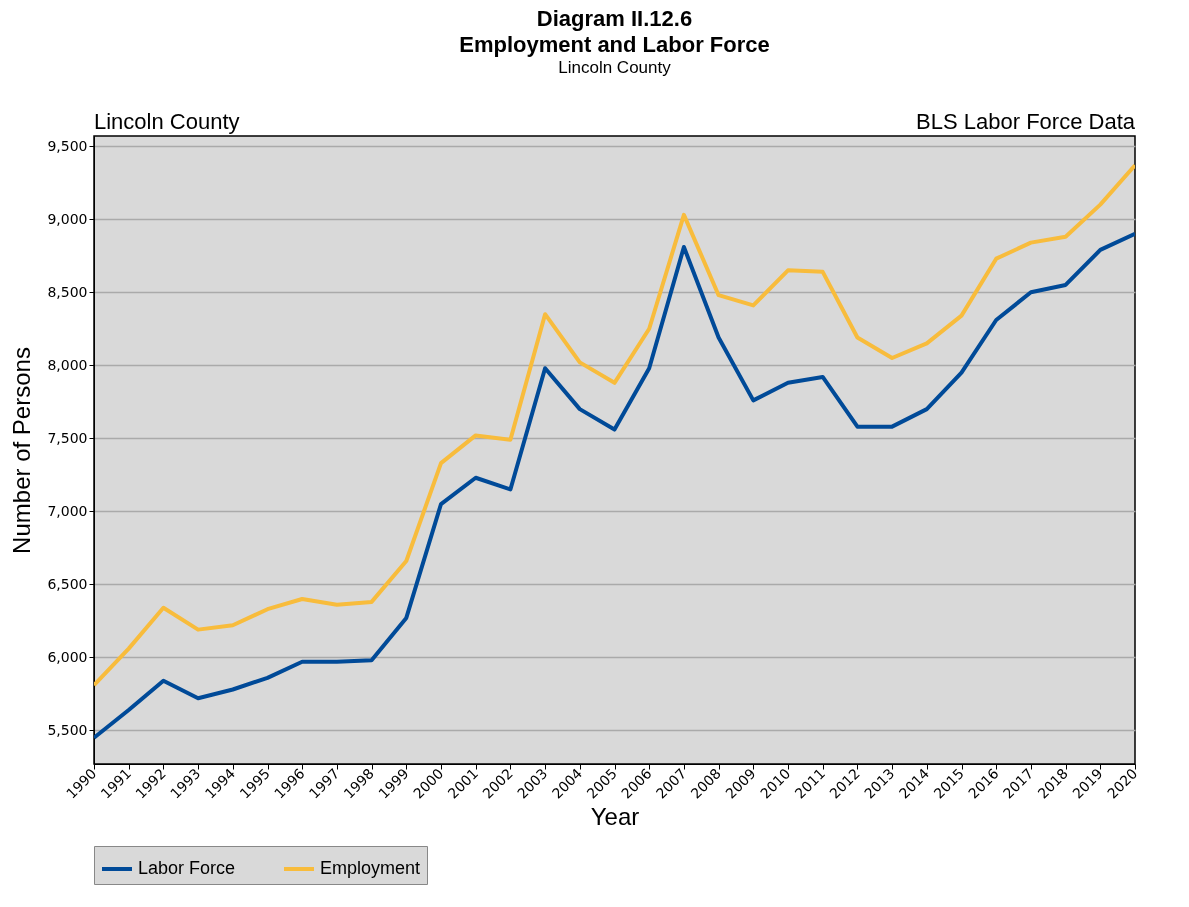 The width and height of the screenshot is (1189, 907). Describe the element at coordinates (67, 364) in the screenshot. I see `y-tick-label: 8,000` at that location.